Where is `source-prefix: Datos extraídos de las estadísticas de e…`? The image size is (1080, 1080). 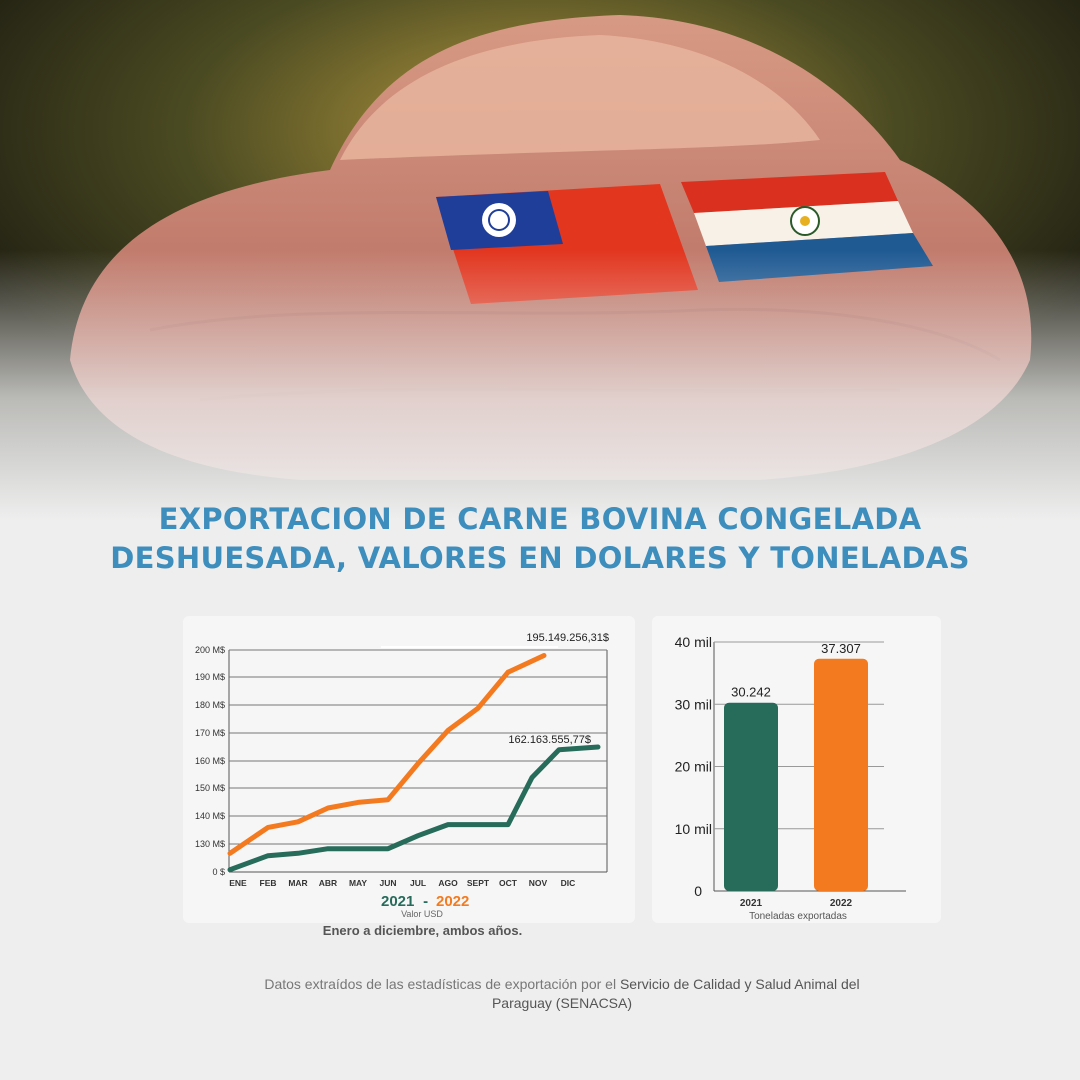 source-prefix: Datos extraídos de las estadísticas de e… is located at coordinates (442, 984).